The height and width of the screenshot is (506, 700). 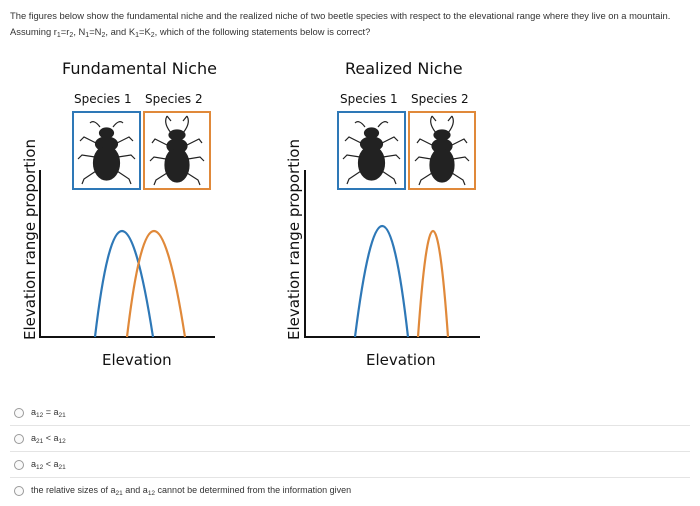 What do you see at coordinates (124, 283) in the screenshot?
I see `fundamental-species1-curve` at bounding box center [124, 283].